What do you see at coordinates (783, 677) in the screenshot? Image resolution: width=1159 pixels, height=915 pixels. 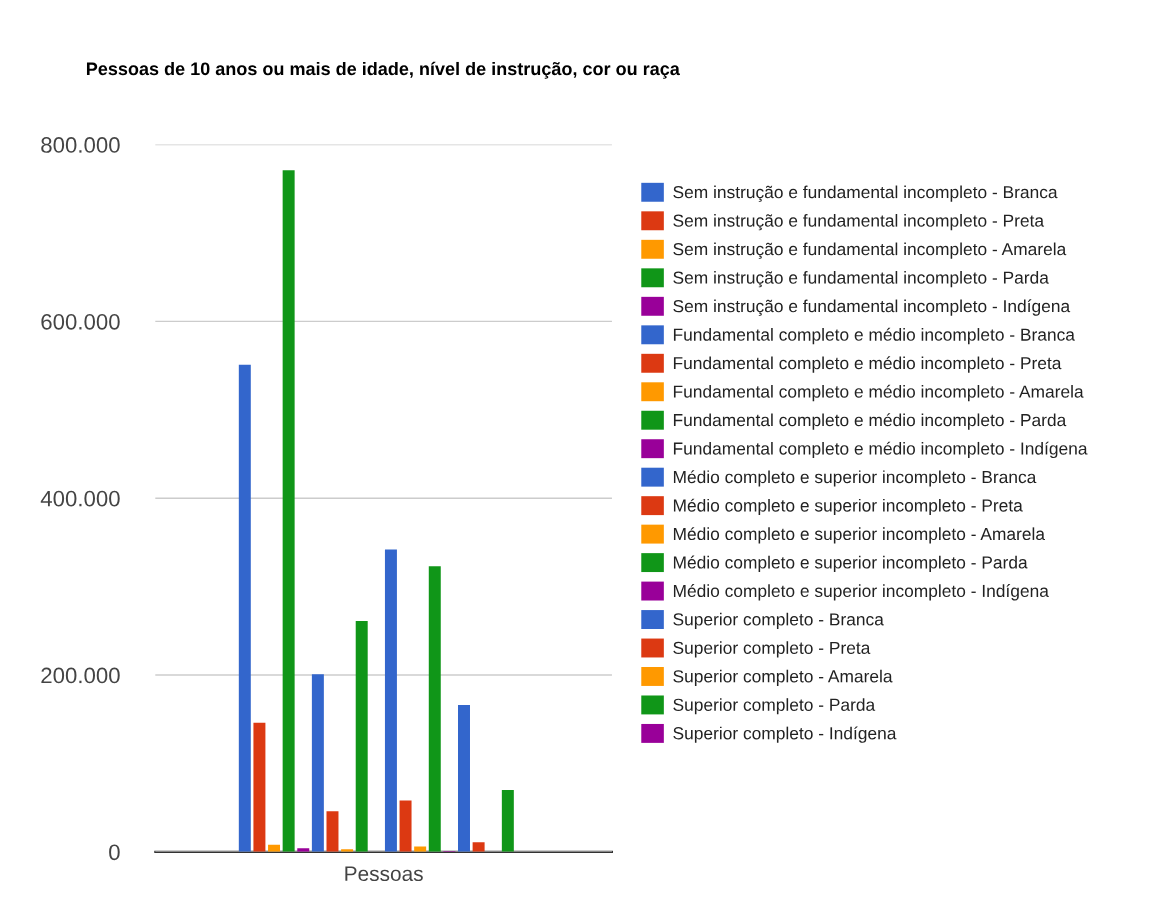 I see `legend-label: Superior completo - Amarela` at bounding box center [783, 677].